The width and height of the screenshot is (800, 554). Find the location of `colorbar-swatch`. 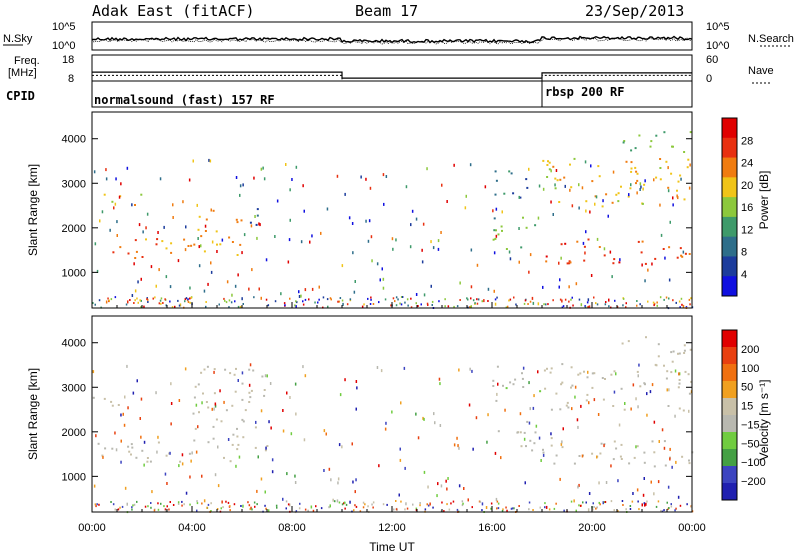

colorbar-swatch is located at coordinates (729, 458).